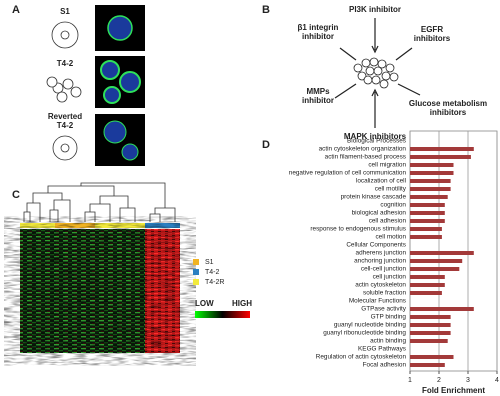 This screenshot has height=396, width=500. I want to click on y-tick-label: GTPase activity, so click(384, 309).